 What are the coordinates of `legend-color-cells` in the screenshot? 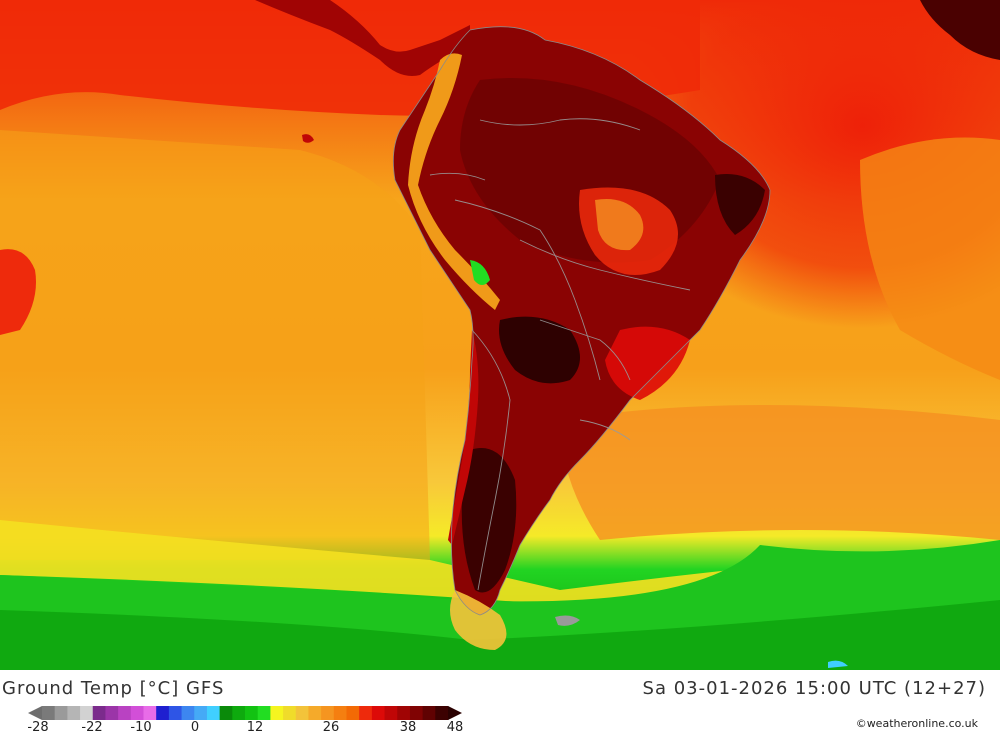 It's located at (245, 713).